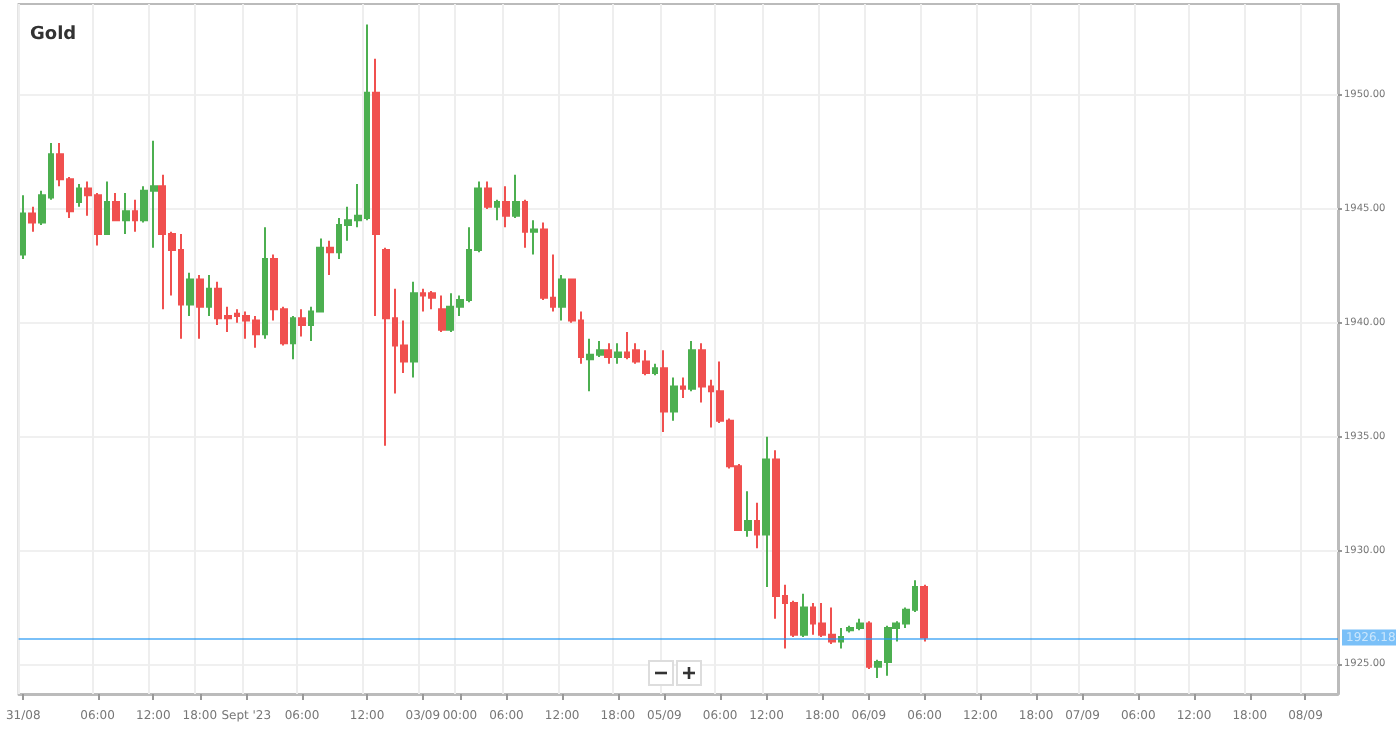 Image resolution: width=1396 pixels, height=734 pixels. What do you see at coordinates (53, 35) in the screenshot?
I see `text: Gold` at bounding box center [53, 35].